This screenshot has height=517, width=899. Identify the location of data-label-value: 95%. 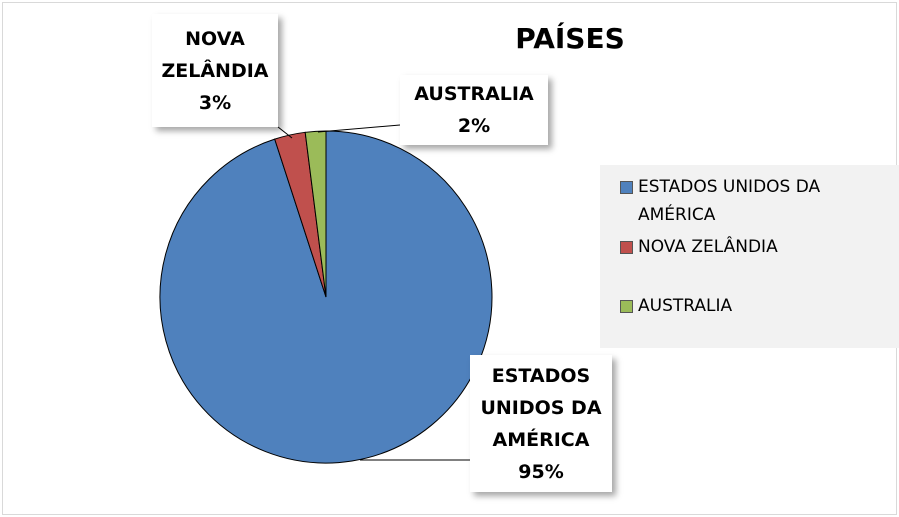
(541, 471).